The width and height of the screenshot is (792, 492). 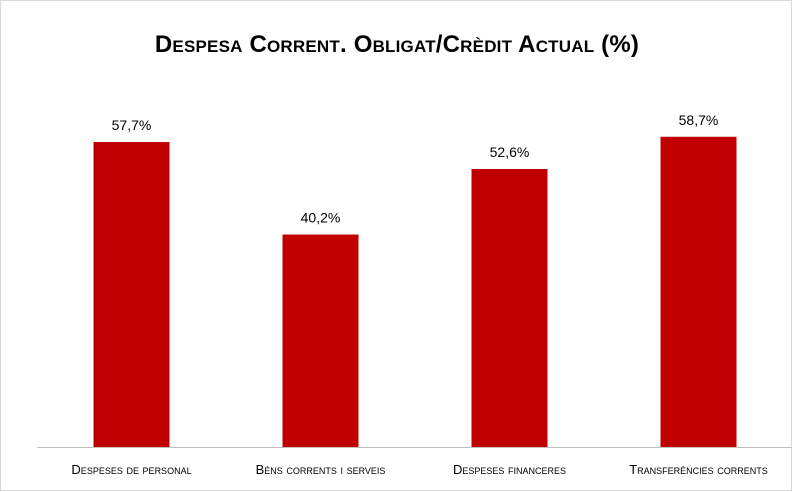 What do you see at coordinates (699, 120) in the screenshot?
I see `data-label-4: 58,7%` at bounding box center [699, 120].